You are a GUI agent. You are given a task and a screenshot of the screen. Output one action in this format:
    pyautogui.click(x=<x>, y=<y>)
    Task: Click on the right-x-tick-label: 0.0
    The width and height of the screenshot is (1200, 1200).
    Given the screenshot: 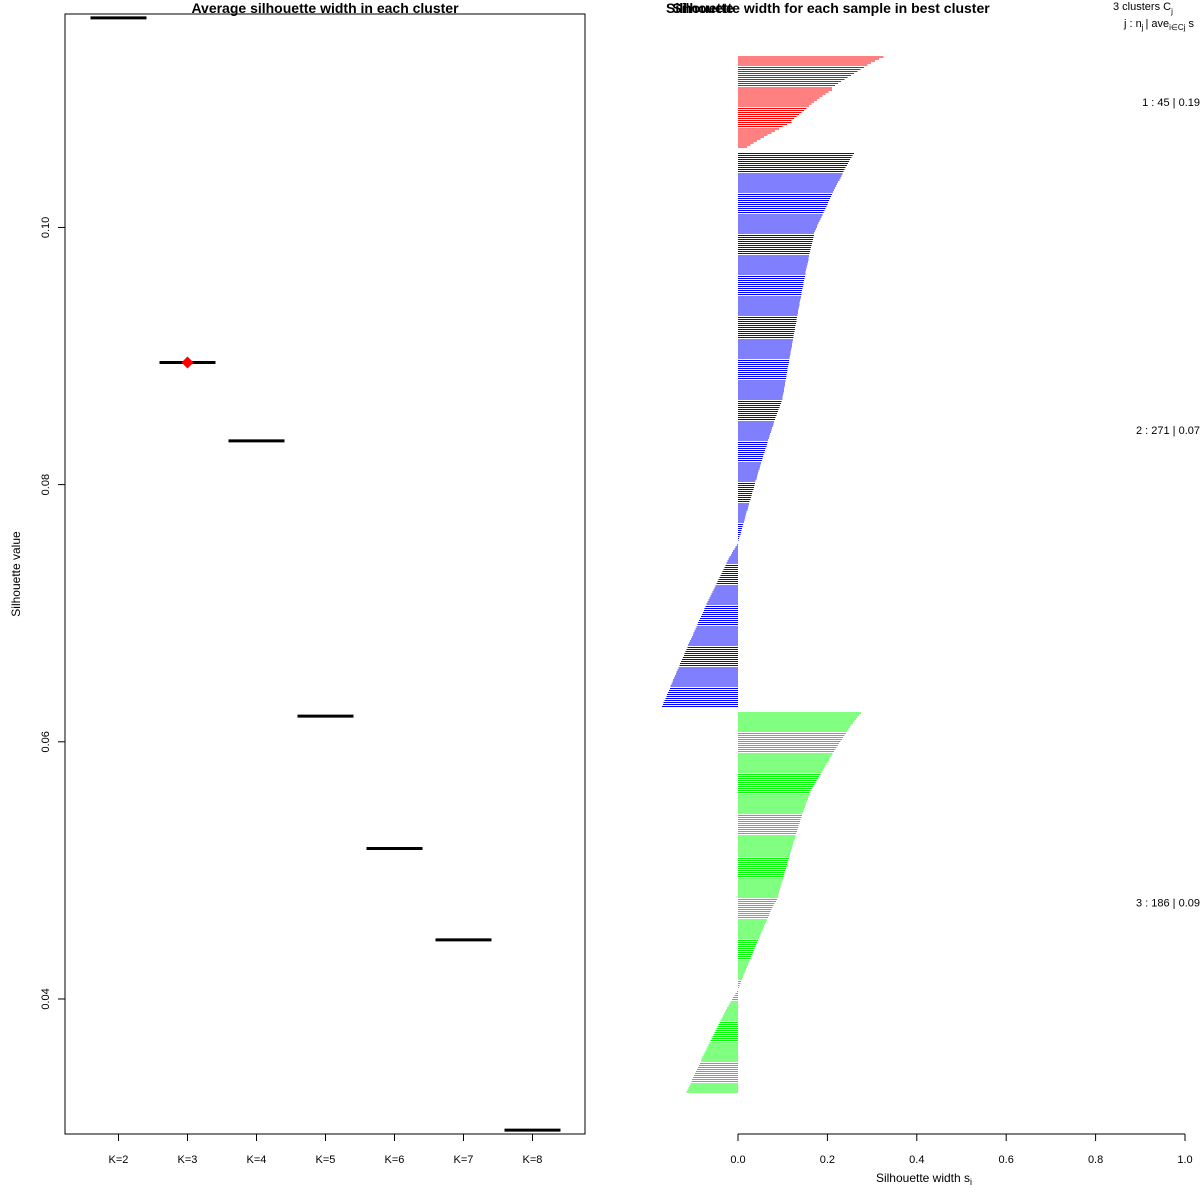 What is the action you would take?
    pyautogui.click(x=737, y=1160)
    